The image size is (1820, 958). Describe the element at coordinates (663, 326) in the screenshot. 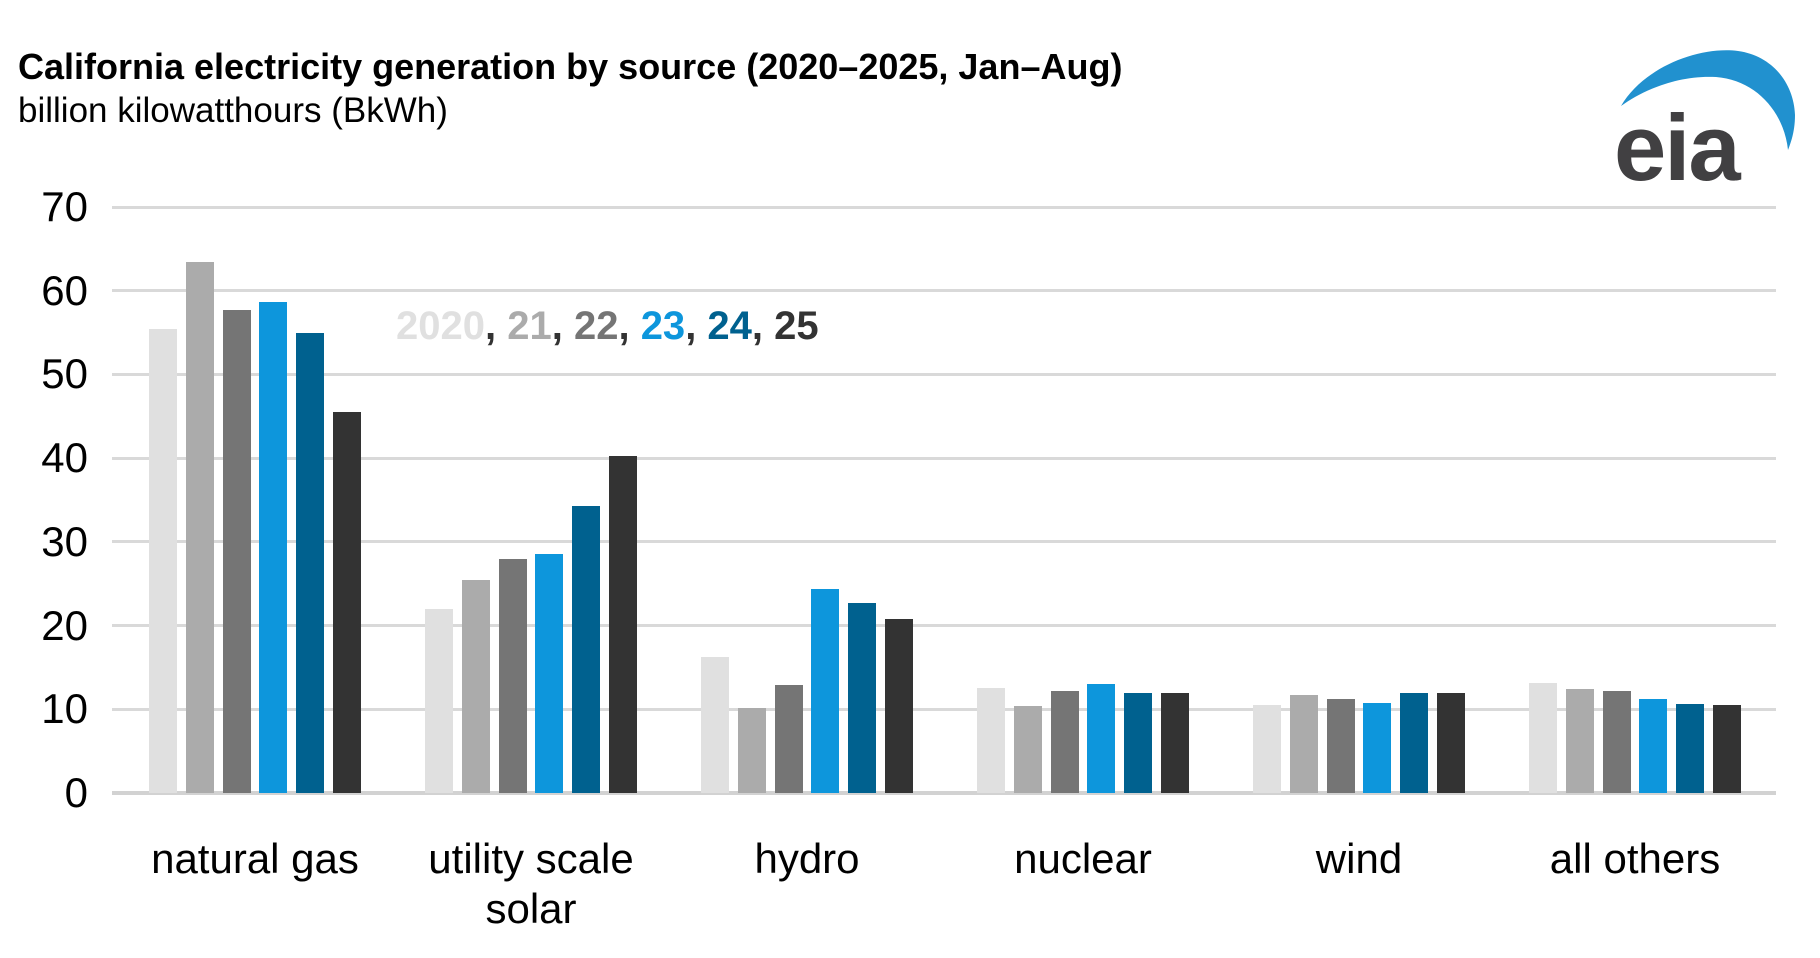

I see `legend-year-23: 23` at that location.